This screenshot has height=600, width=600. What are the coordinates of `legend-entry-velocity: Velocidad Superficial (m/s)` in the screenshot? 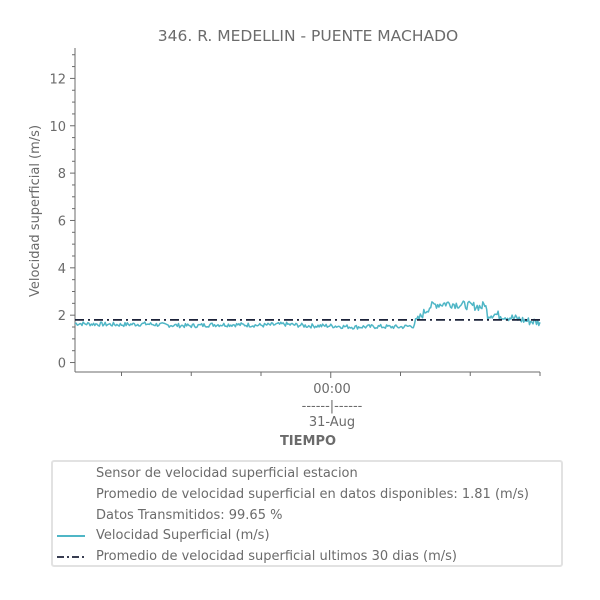 It's located at (307, 536).